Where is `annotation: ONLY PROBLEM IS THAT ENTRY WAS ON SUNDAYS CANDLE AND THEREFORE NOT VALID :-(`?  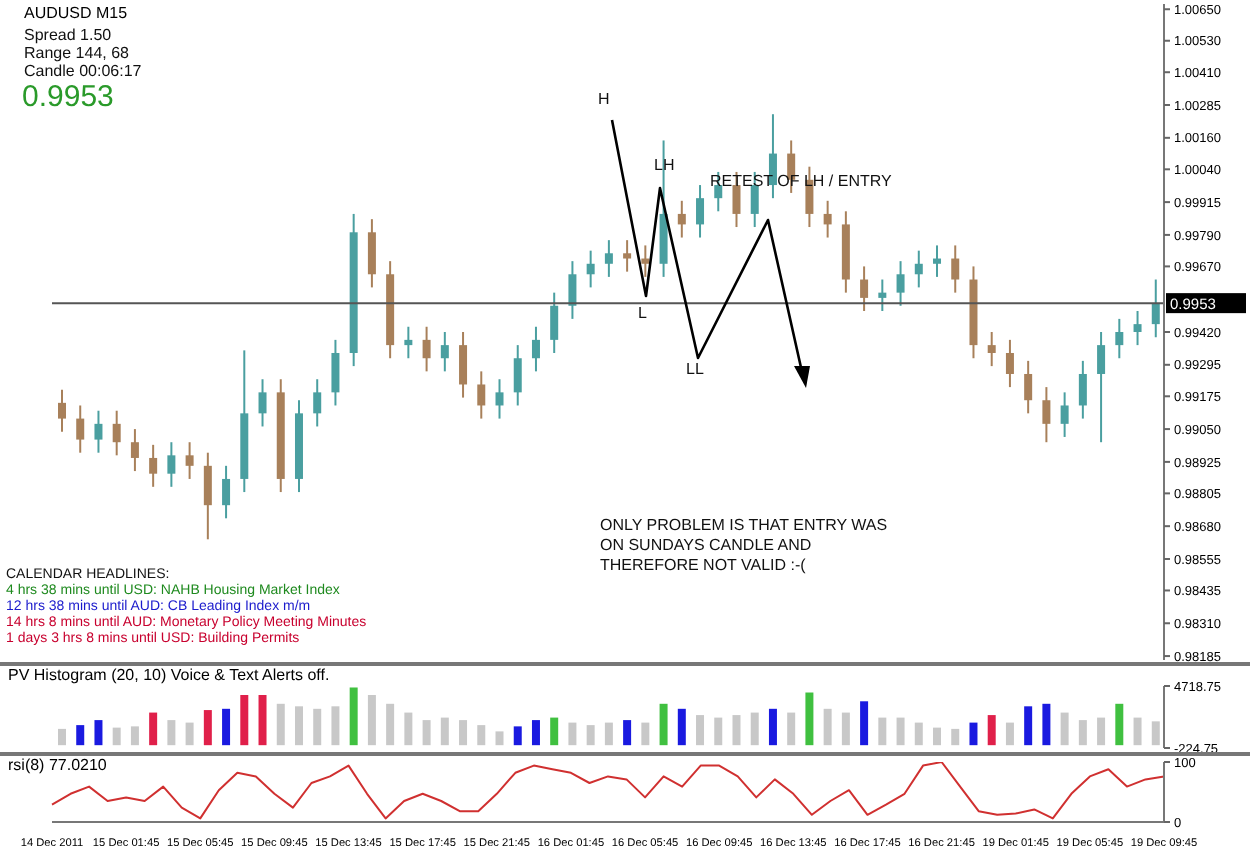 annotation: ONLY PROBLEM IS THAT ENTRY WAS ON SUNDAYS CANDLE AND THEREFORE NOT VALID :-( is located at coordinates (745, 546).